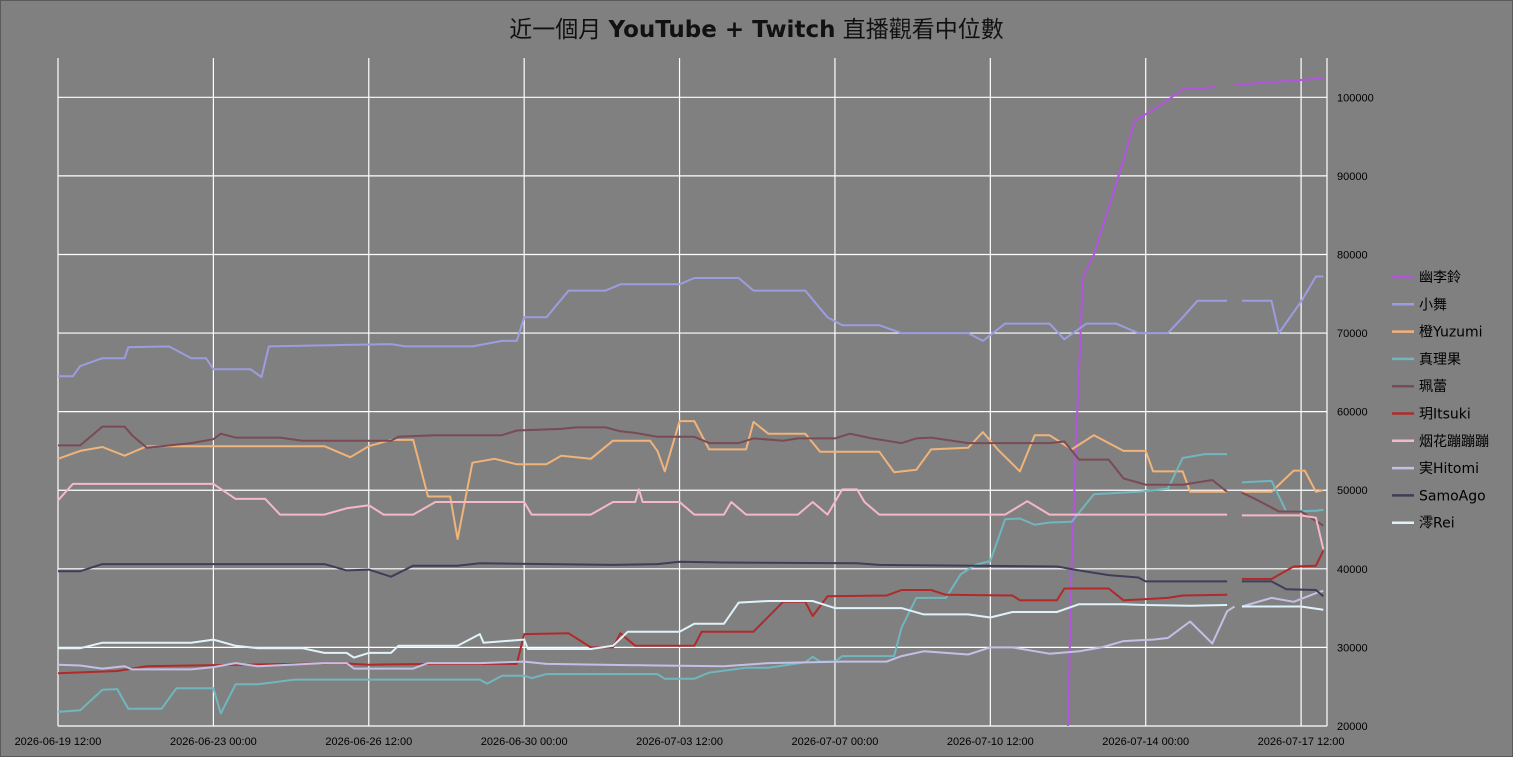  I want to click on legend-item: 幽李鈴, so click(1426, 278).